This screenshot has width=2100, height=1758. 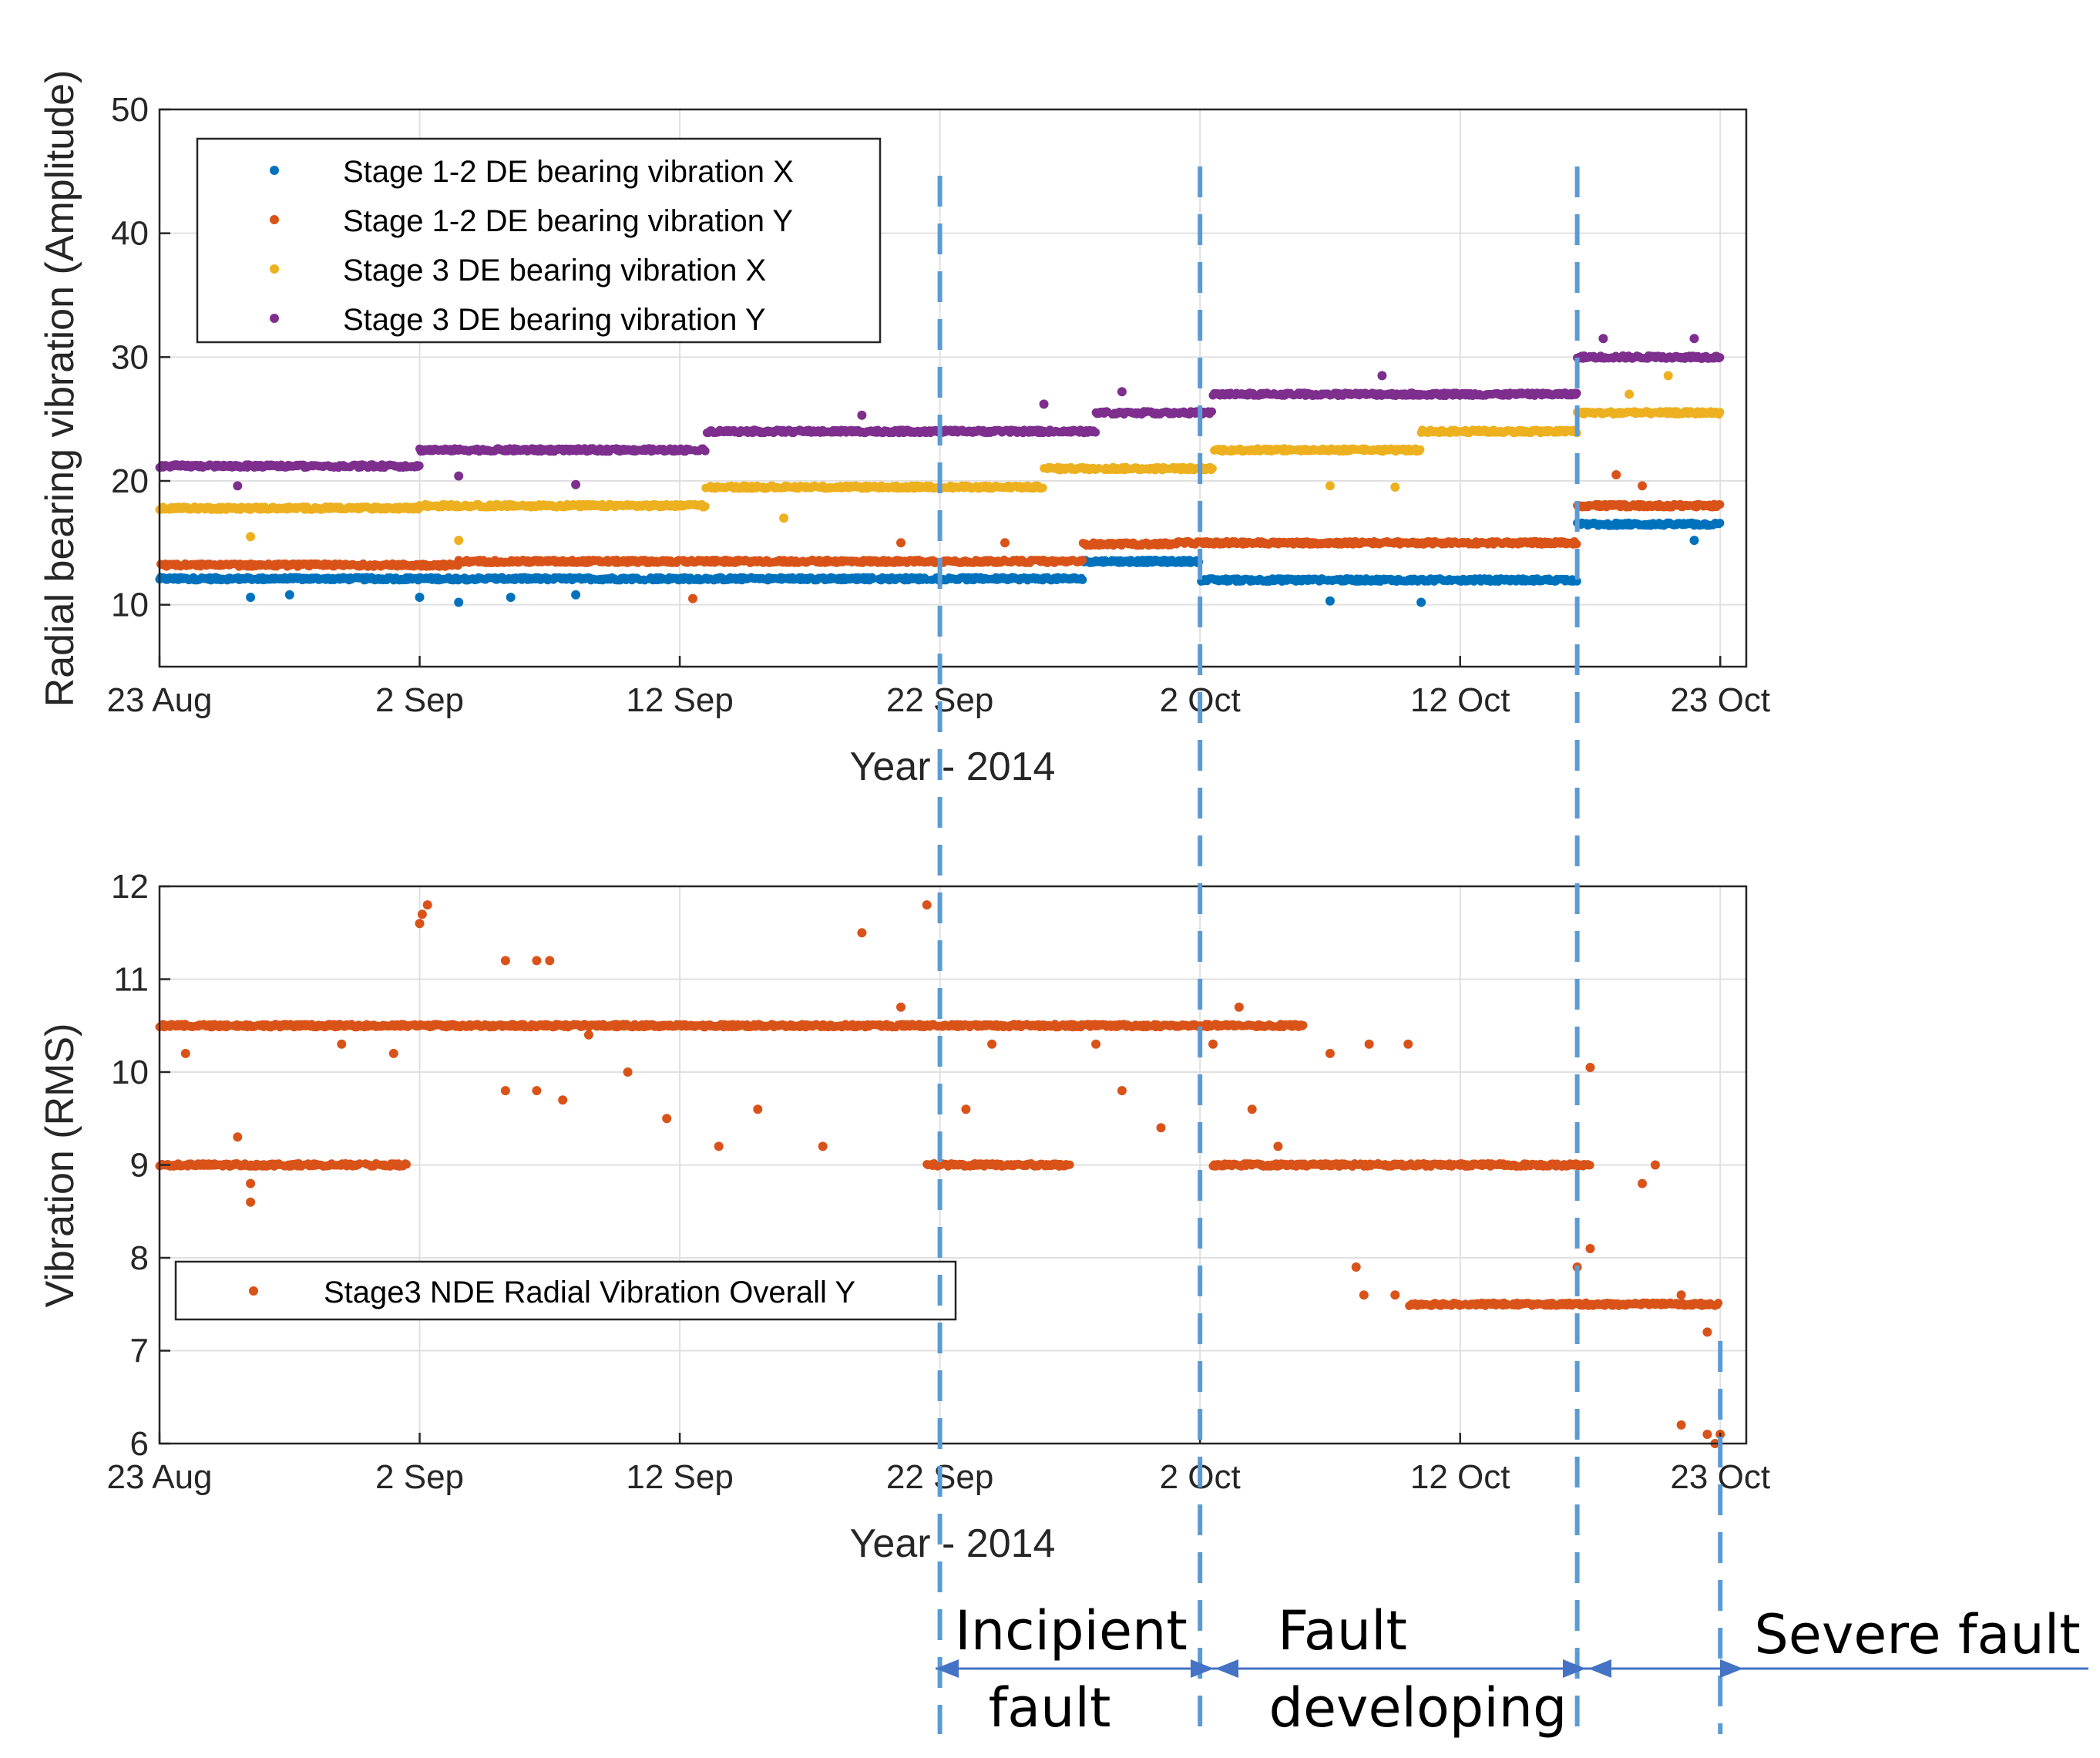 I want to click on top-xtick-label-1: 2 Sep, so click(x=419, y=700).